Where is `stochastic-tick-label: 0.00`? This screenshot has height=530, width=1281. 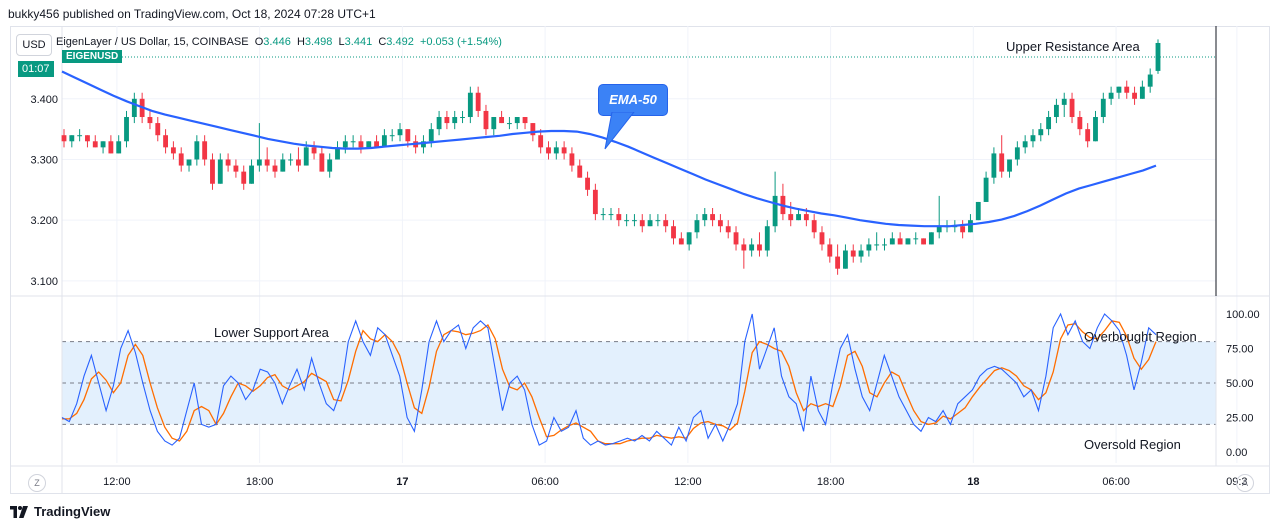
stochastic-tick-label: 0.00 is located at coordinates (1236, 453).